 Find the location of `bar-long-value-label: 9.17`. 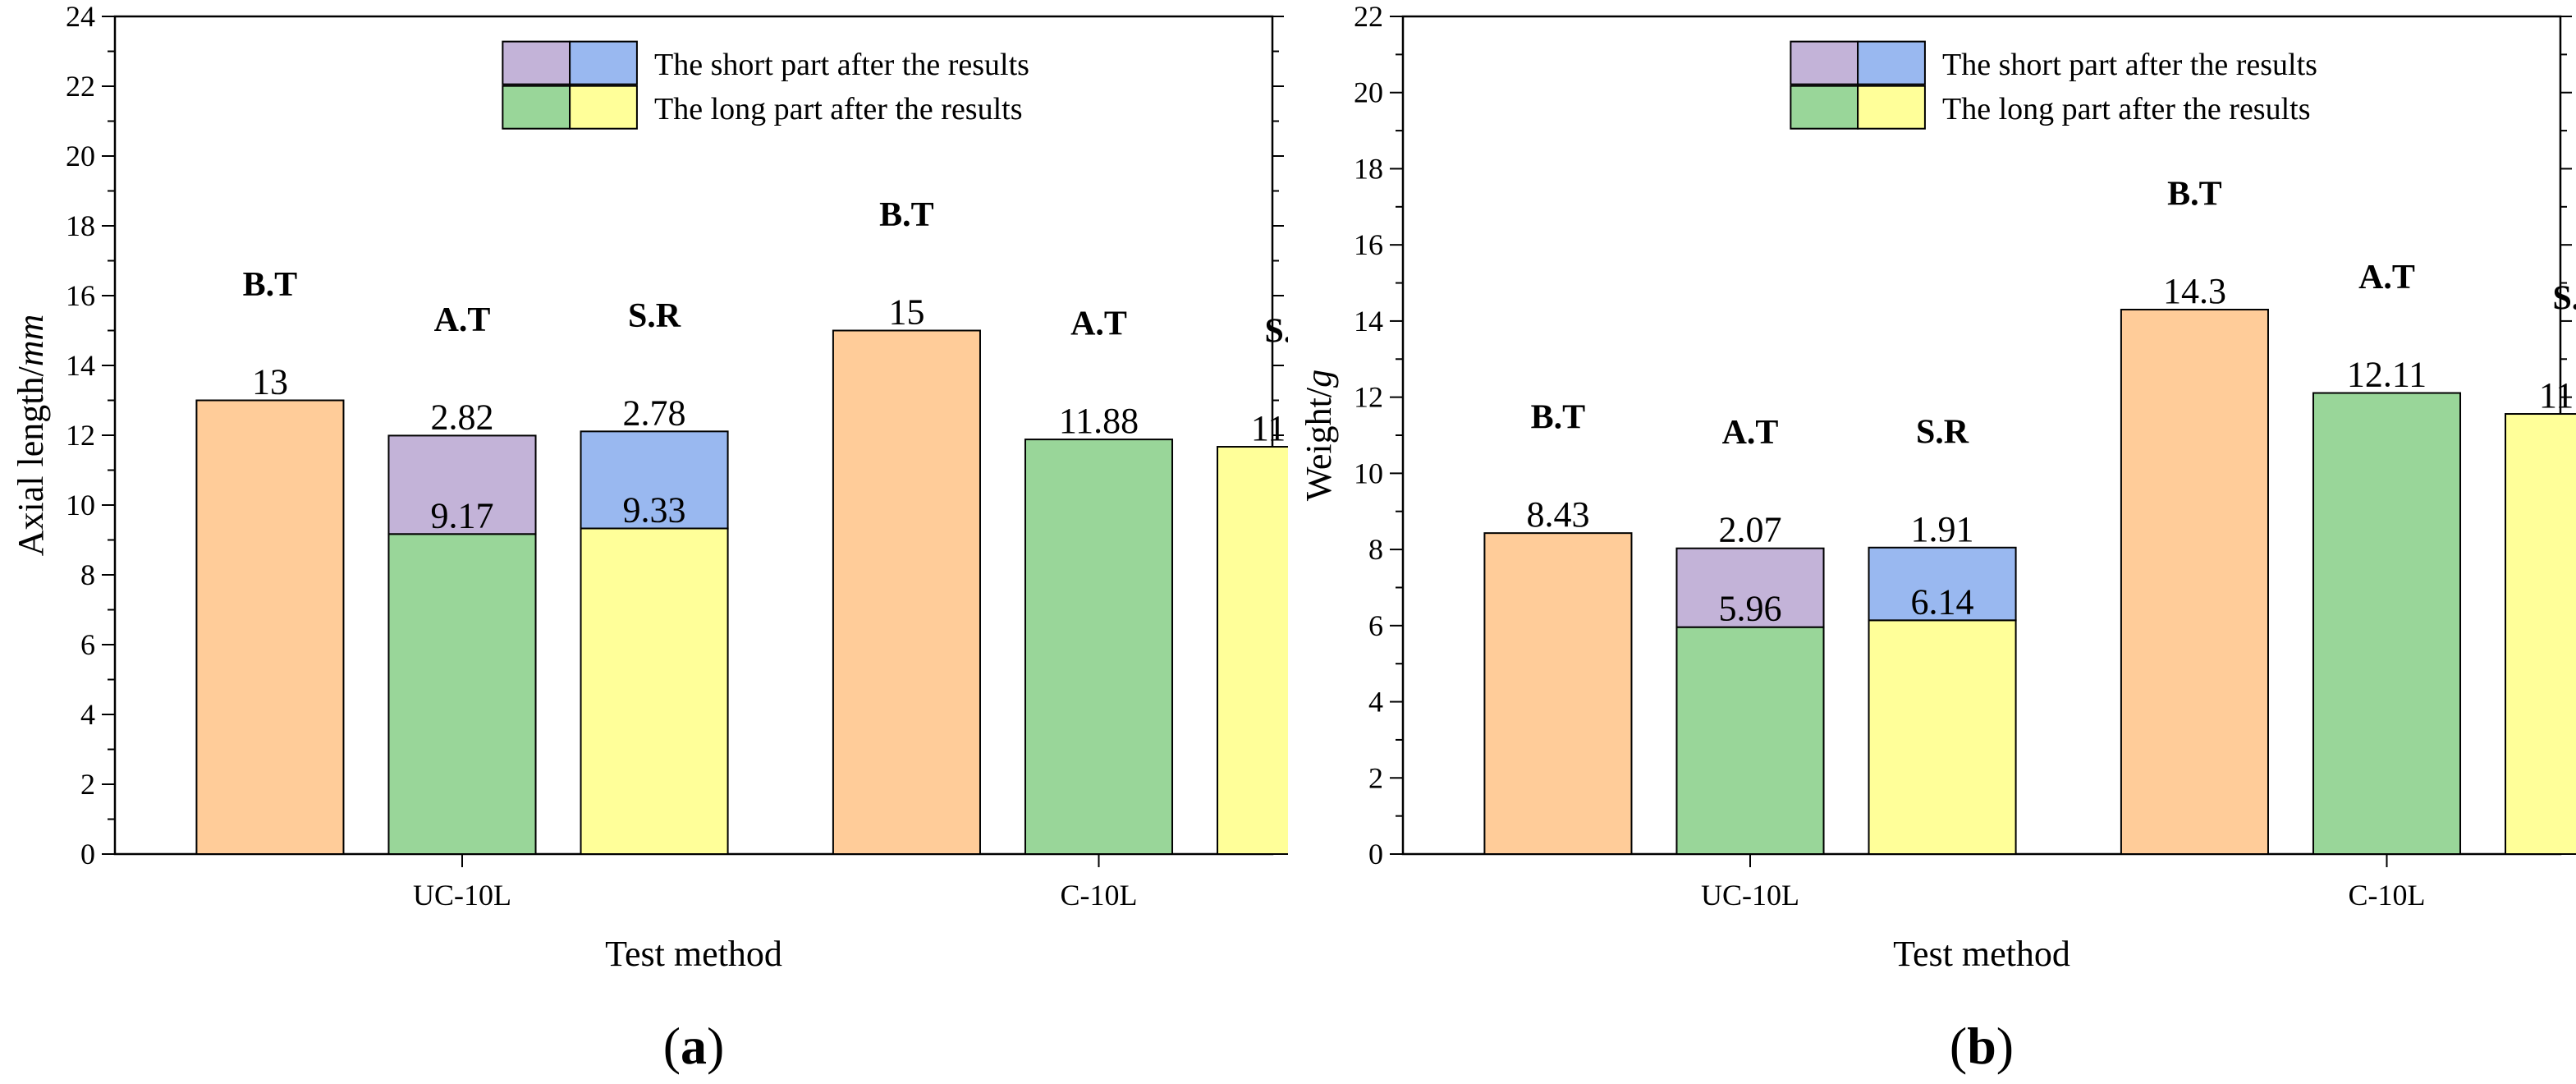

bar-long-value-label: 9.17 is located at coordinates (462, 515).